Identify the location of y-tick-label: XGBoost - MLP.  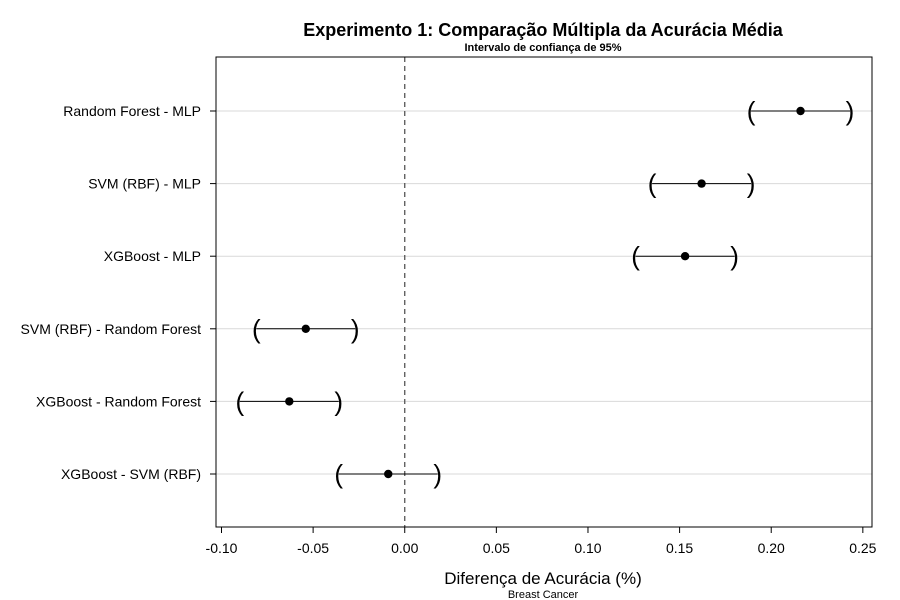
(152, 256).